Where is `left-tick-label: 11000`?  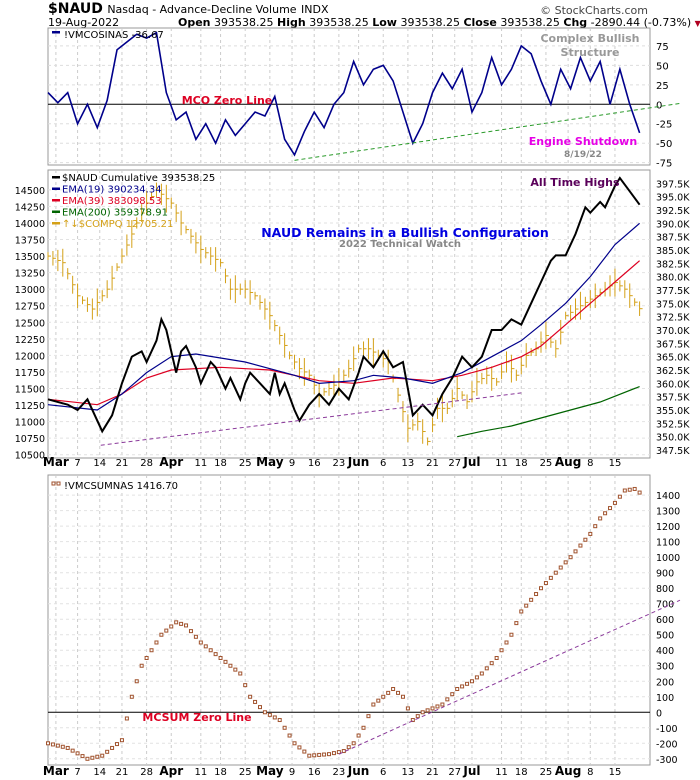 left-tick-label: 11000 is located at coordinates (30, 423).